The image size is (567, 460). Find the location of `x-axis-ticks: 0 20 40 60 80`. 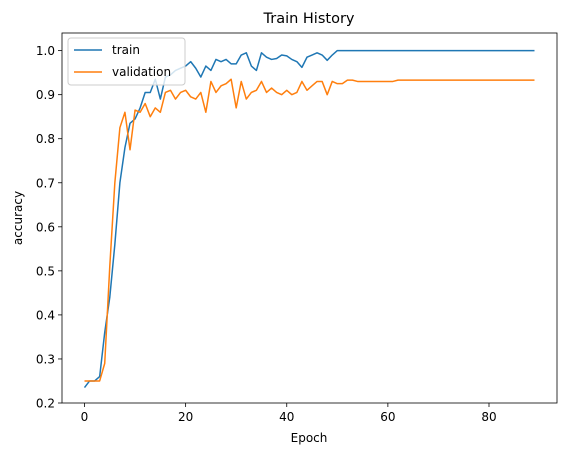

x-axis-ticks: 0 20 40 60 80 is located at coordinates (289, 413).